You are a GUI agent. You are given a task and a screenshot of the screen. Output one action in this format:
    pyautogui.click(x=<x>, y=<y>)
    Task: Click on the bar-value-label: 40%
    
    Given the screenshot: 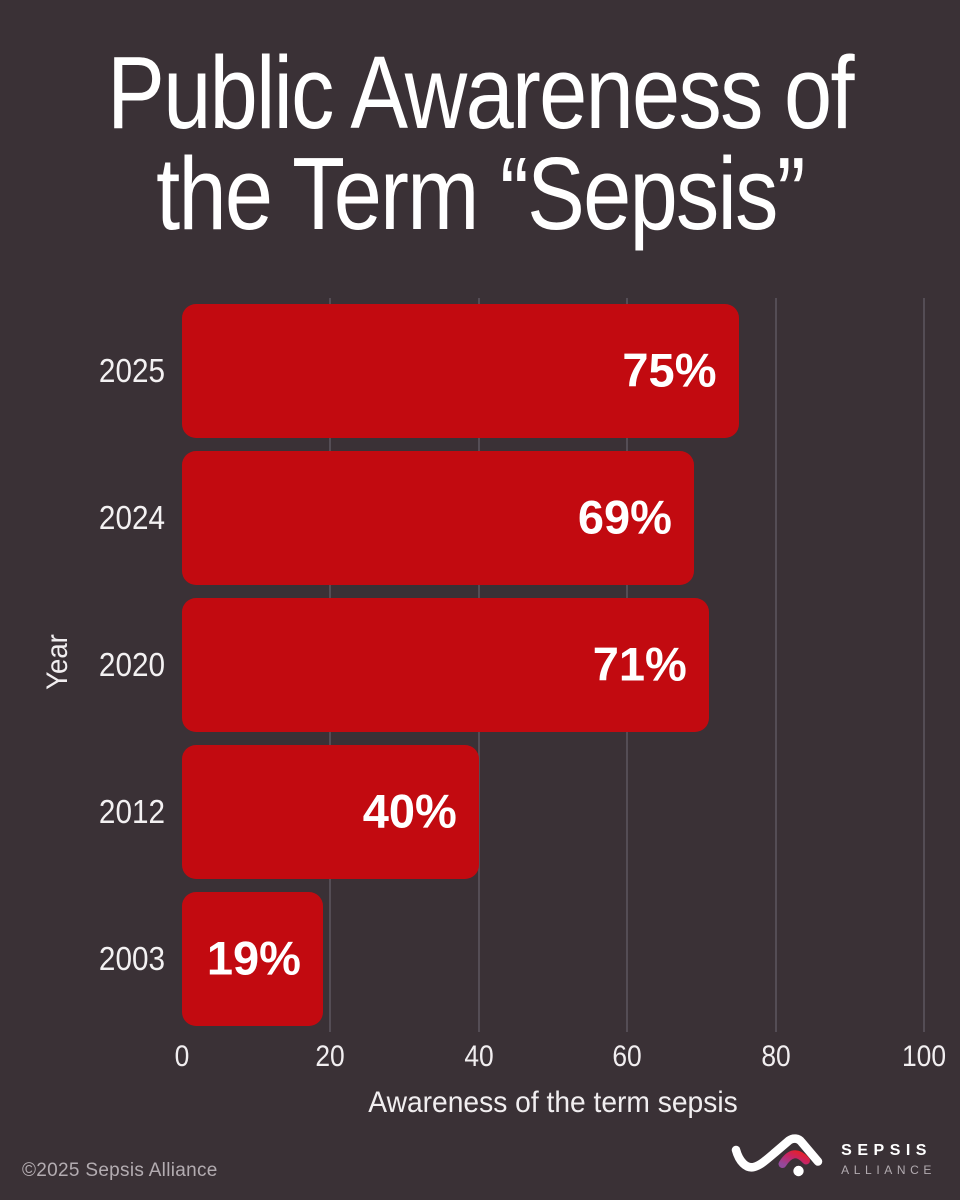 What is the action you would take?
    pyautogui.click(x=409, y=811)
    